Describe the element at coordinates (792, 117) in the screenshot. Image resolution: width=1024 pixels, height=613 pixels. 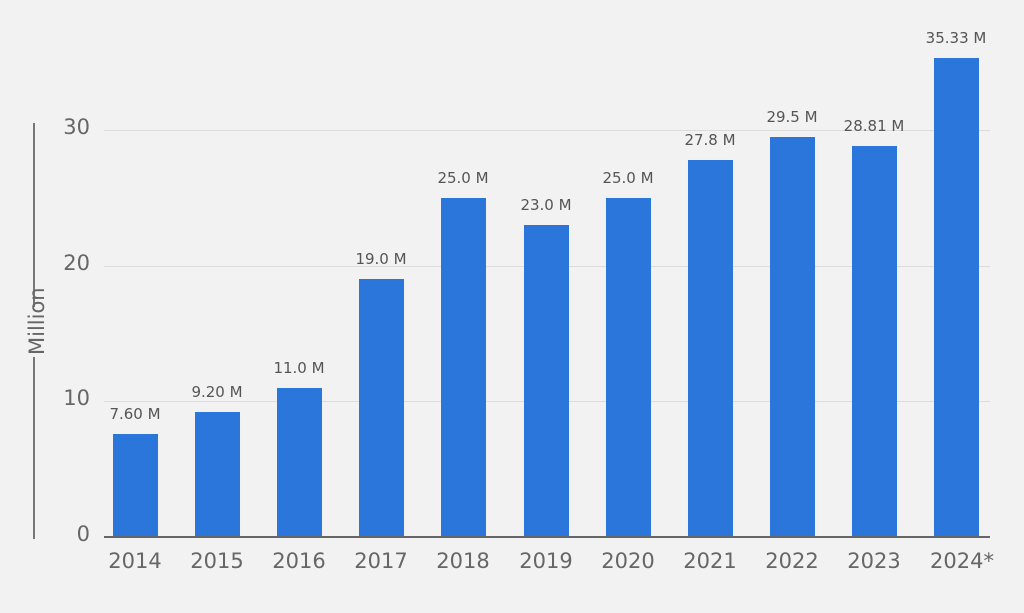
I see `data-label: 29.5 M` at that location.